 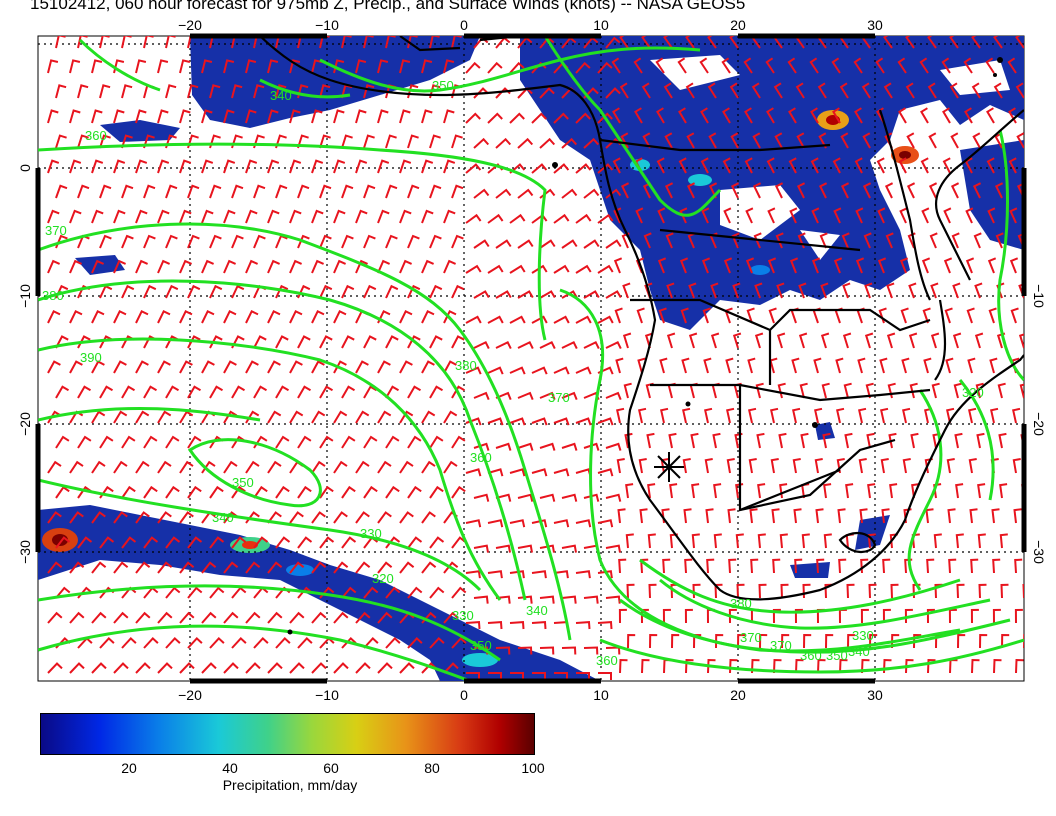 What do you see at coordinates (464, 695) in the screenshot?
I see `lon-tick-bottom: 0` at bounding box center [464, 695].